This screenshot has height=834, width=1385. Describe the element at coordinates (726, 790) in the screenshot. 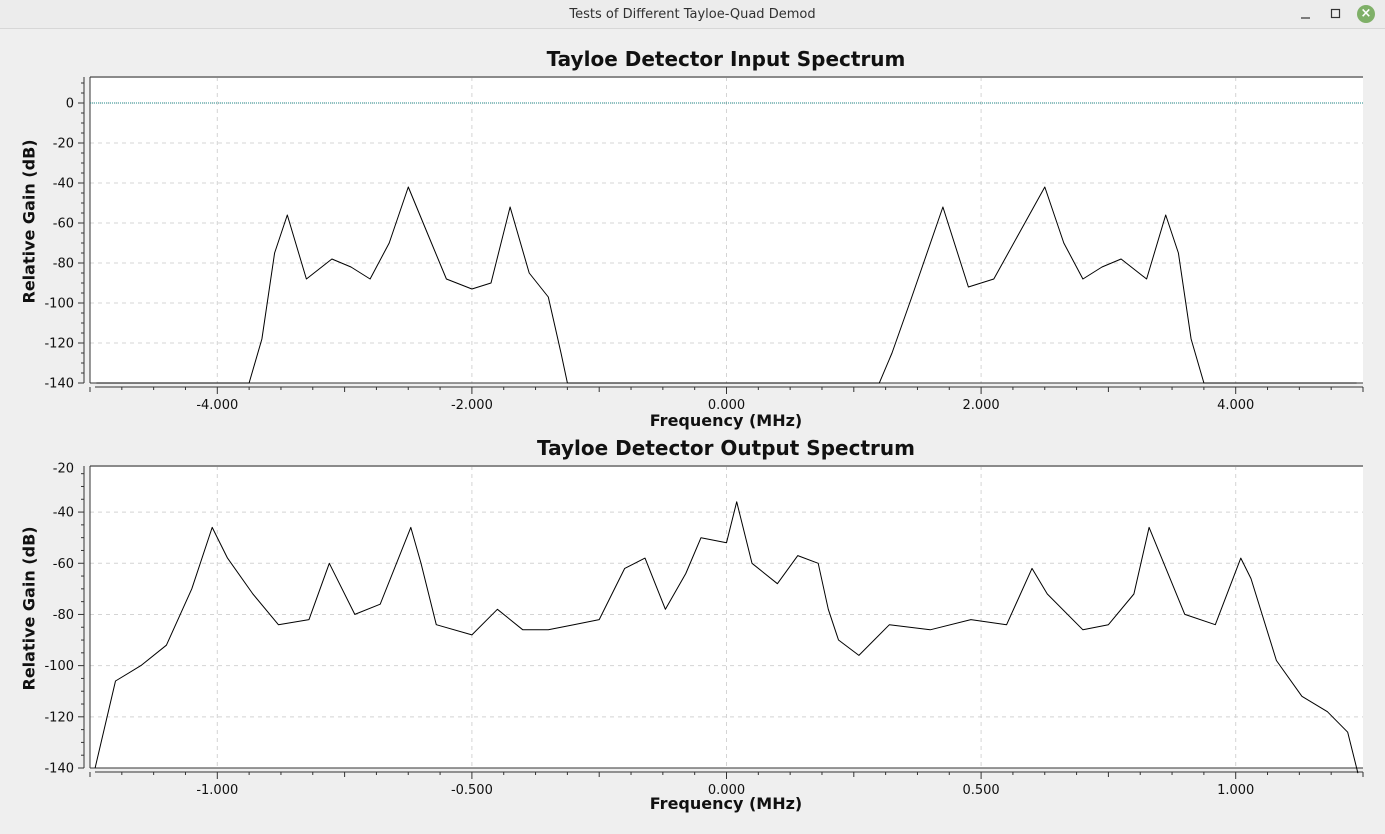

I see `output-spectrum-x-tick-label: 0.000` at that location.